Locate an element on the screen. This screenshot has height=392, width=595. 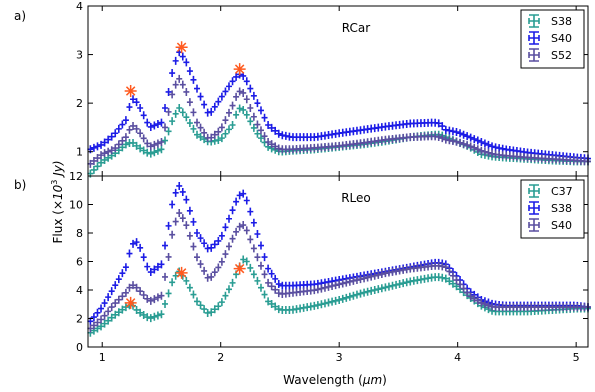
x-tick-label: 2 is located at coordinates (220, 357).